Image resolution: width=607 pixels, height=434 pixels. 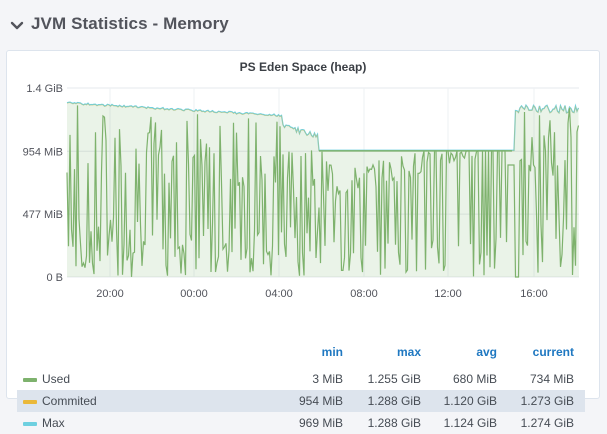 I want to click on legend-swatch-used, so click(x=30, y=380).